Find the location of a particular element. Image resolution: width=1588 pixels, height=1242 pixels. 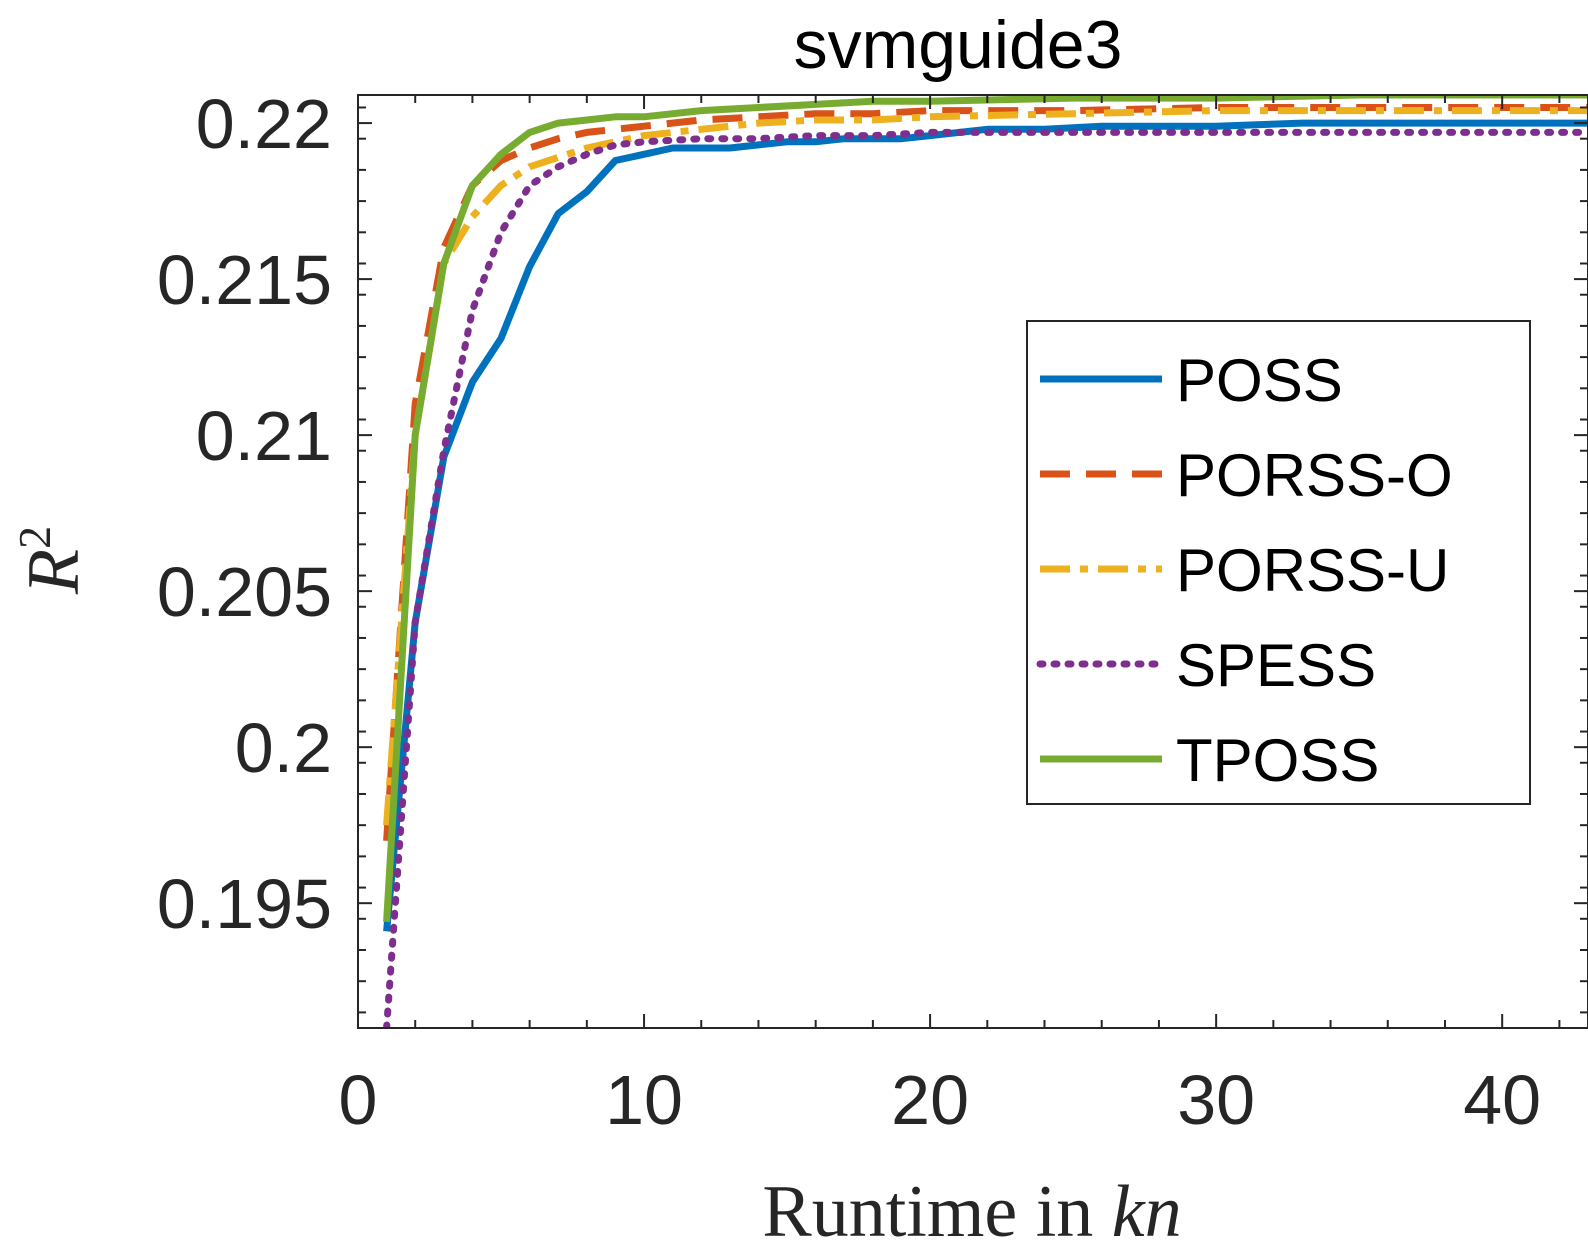

x-tick-label: 20 is located at coordinates (930, 1100).